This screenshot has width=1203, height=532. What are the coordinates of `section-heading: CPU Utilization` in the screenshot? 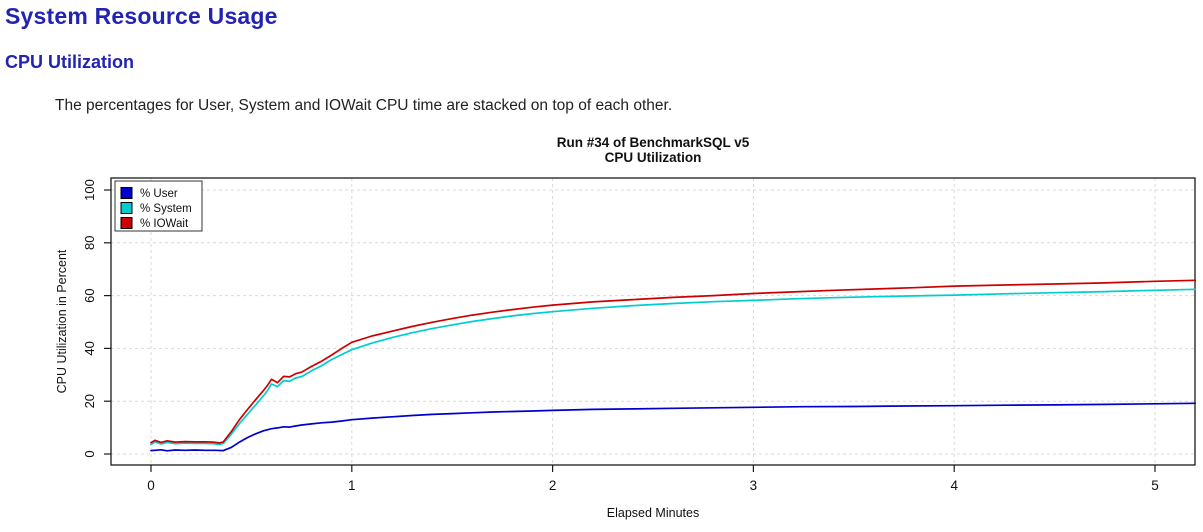 It's located at (69, 62).